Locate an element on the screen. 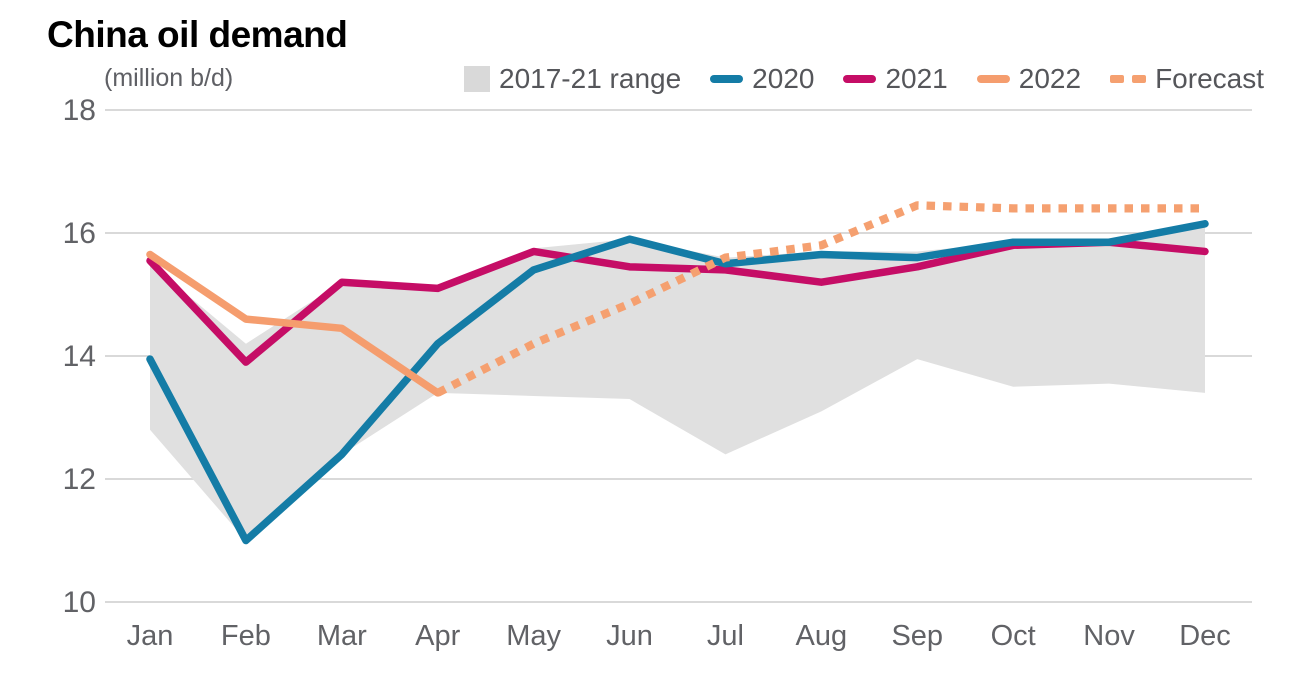 The width and height of the screenshot is (1298, 684). y-tick-label-14: 14 is located at coordinates (79, 356).